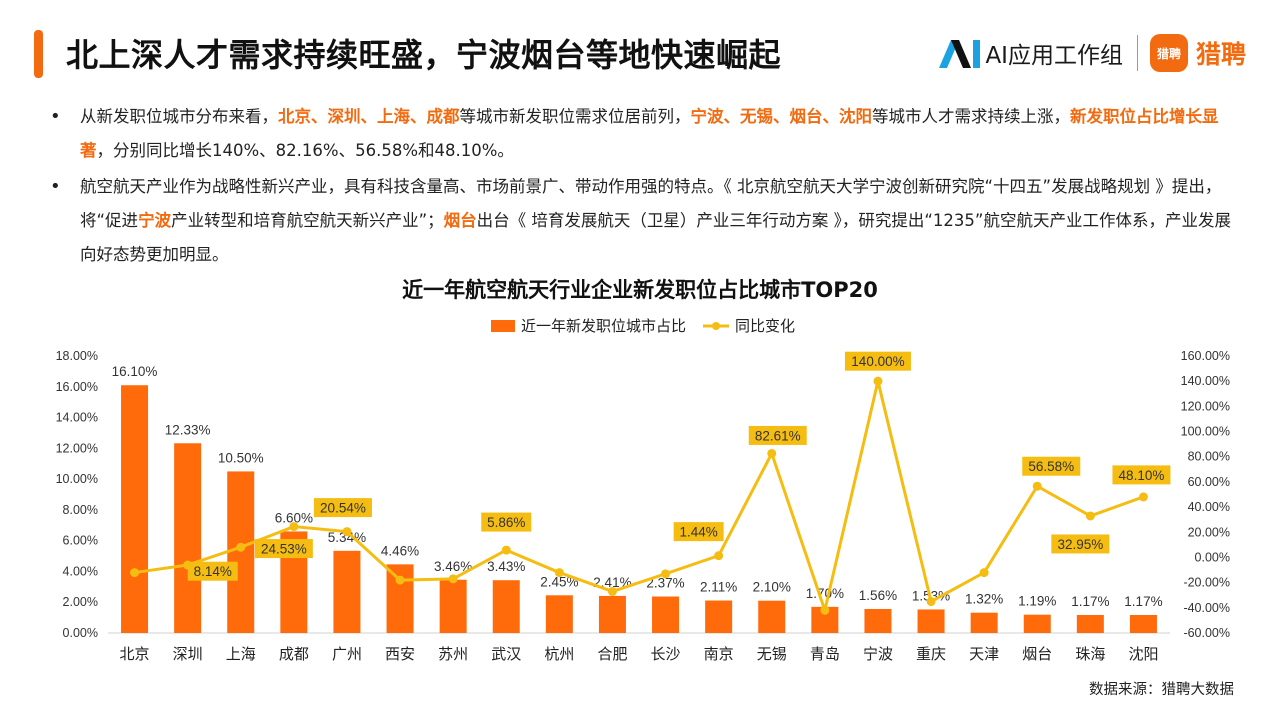  Describe the element at coordinates (825, 593) in the screenshot. I see `bar-value-label: 1.70%` at that location.